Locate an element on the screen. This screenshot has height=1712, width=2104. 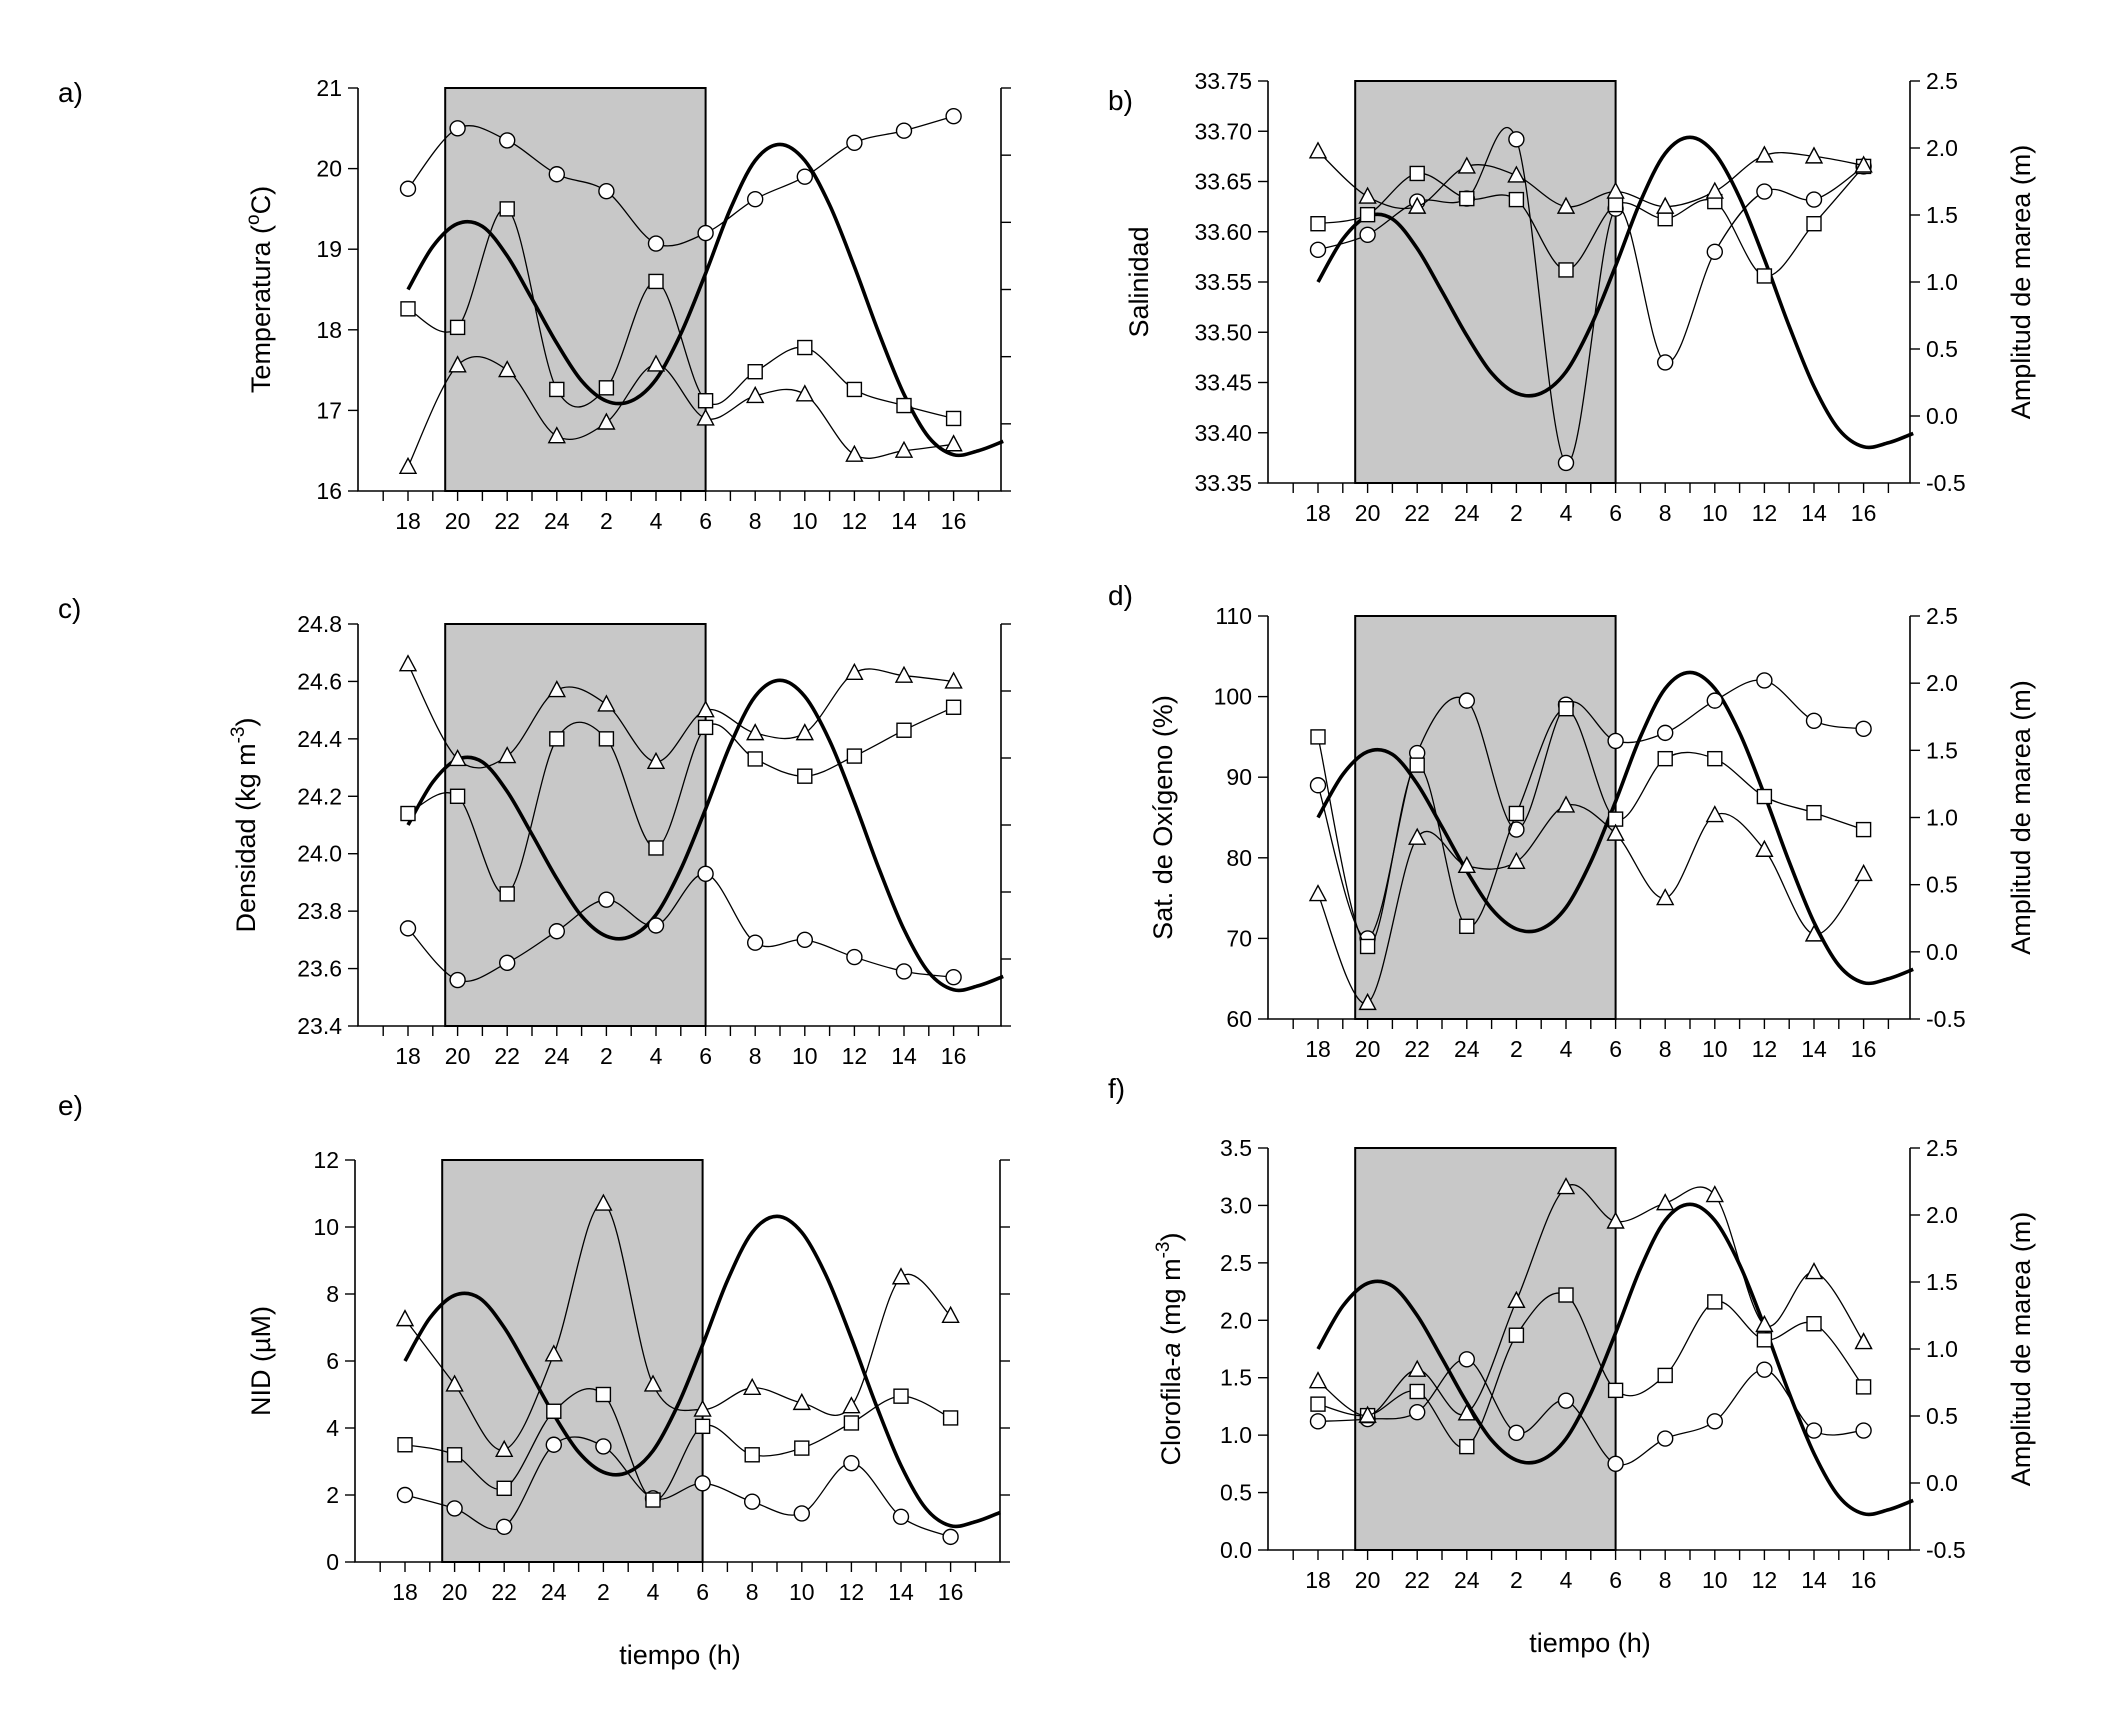
tide-tick-label: 2.0 is located at coordinates (1942, 1215).